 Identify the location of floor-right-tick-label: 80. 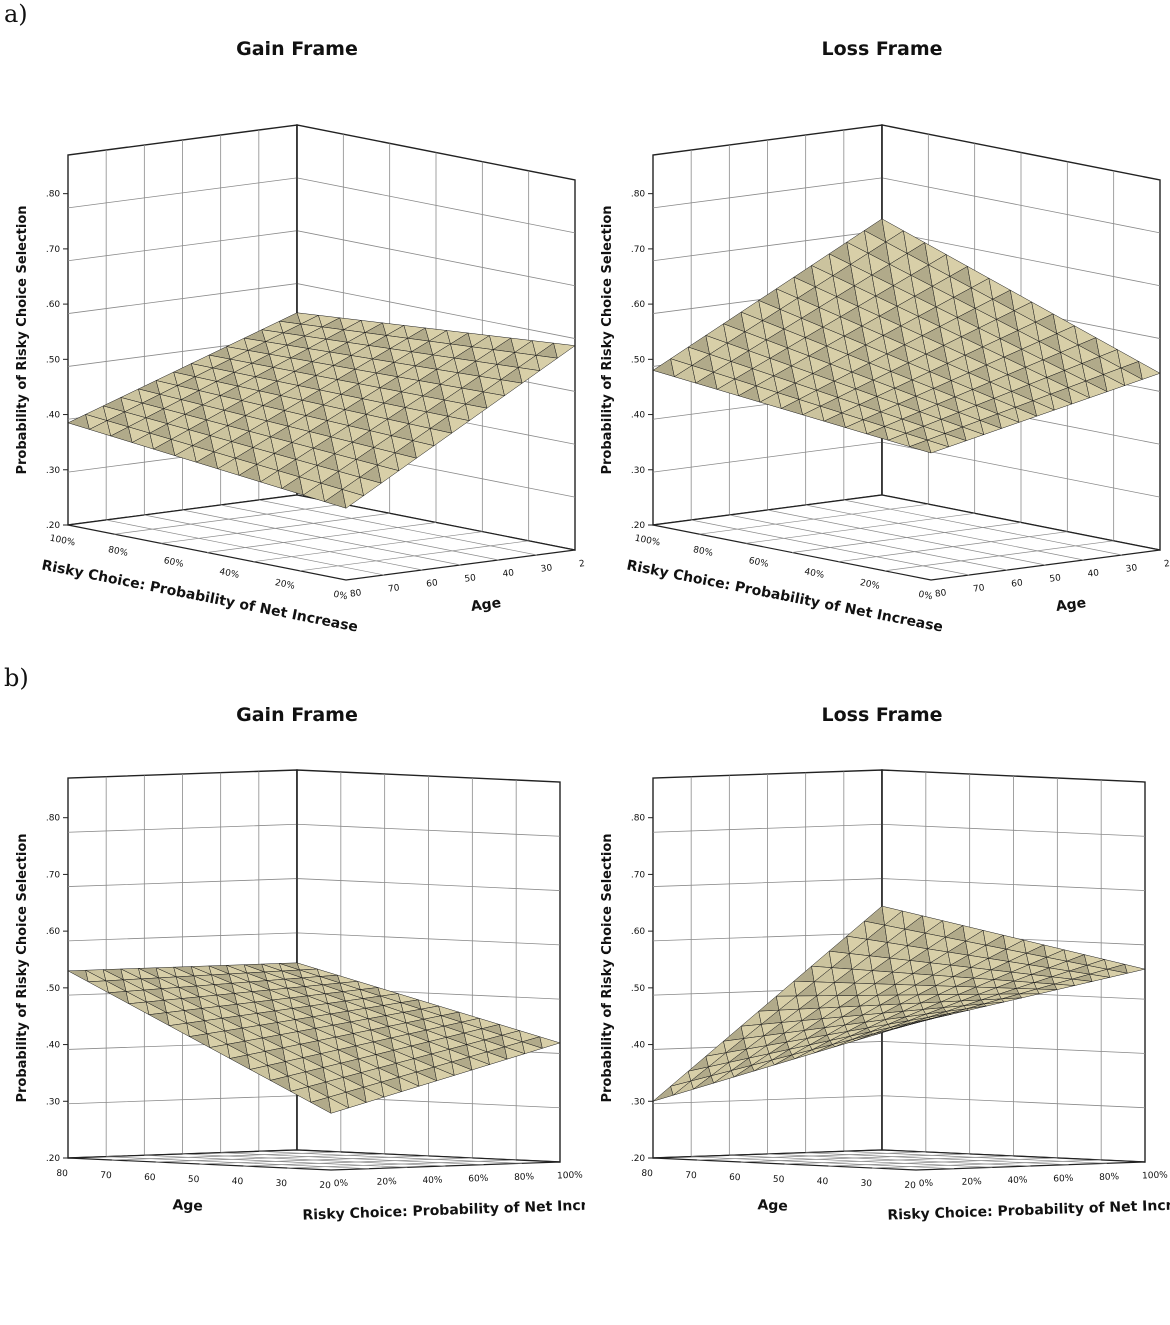
(940, 593).